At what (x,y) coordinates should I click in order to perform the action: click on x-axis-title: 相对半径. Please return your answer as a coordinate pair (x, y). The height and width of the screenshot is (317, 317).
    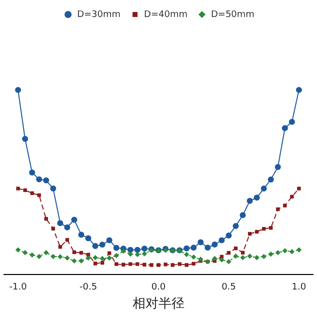
    Looking at the image, I should click on (158, 304).